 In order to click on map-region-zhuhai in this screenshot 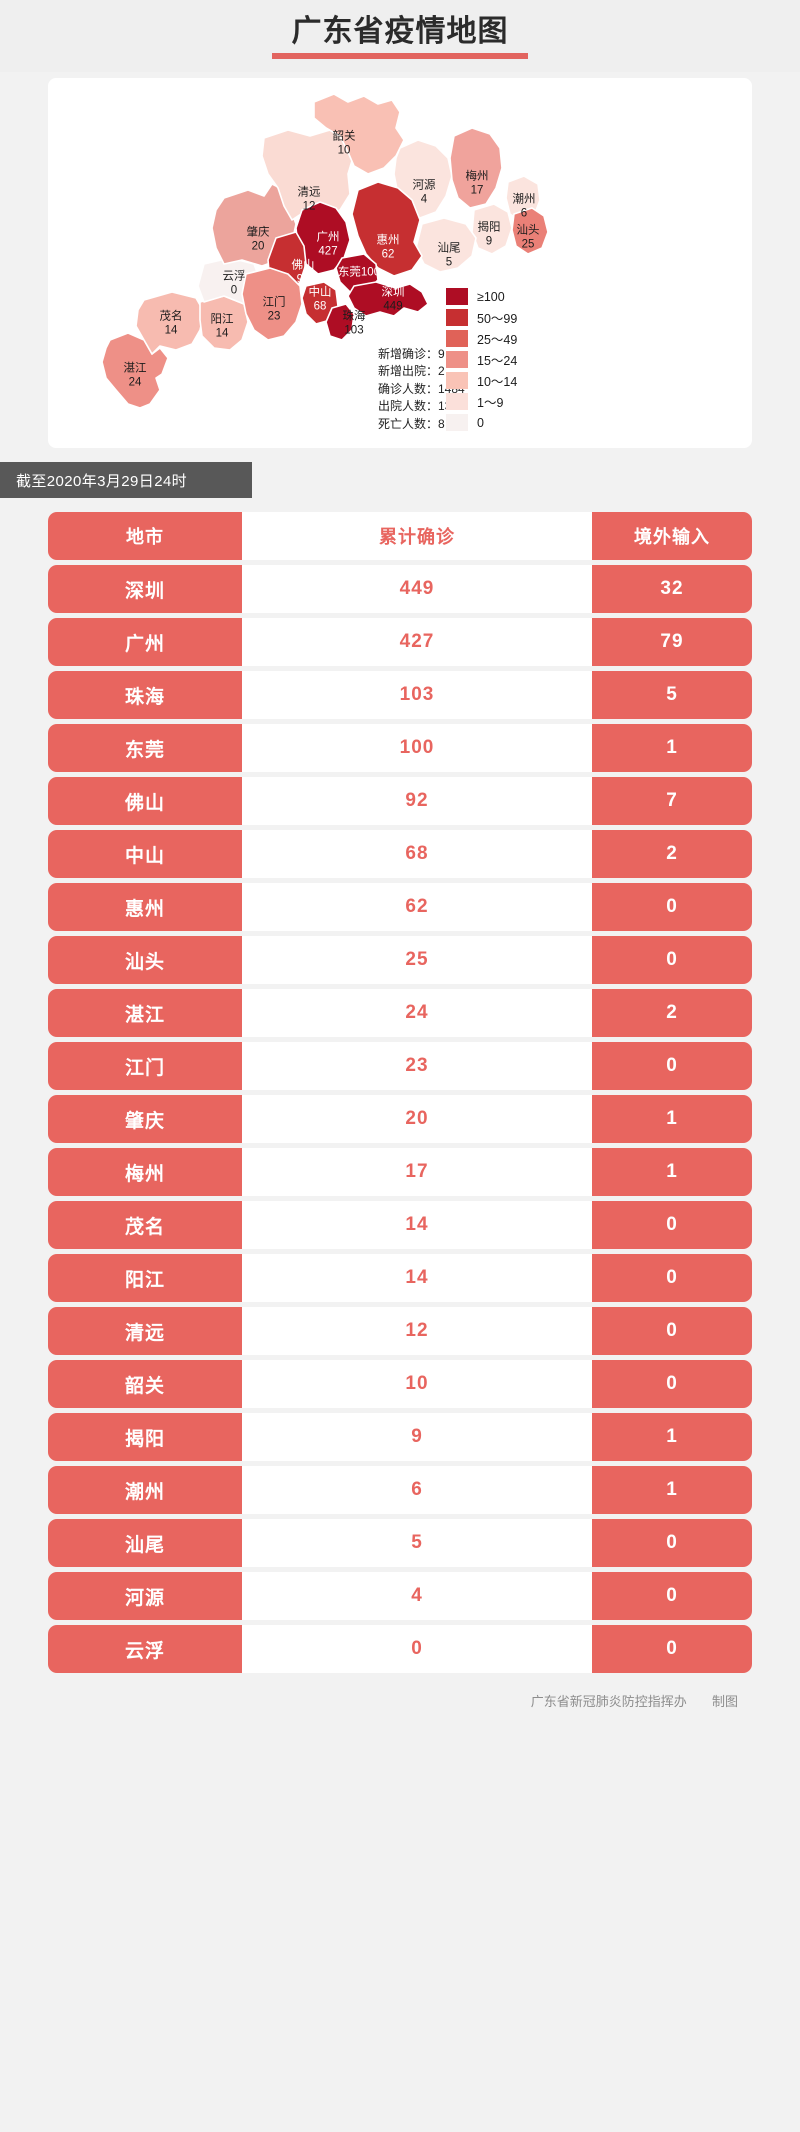, I will do `click(340, 322)`.